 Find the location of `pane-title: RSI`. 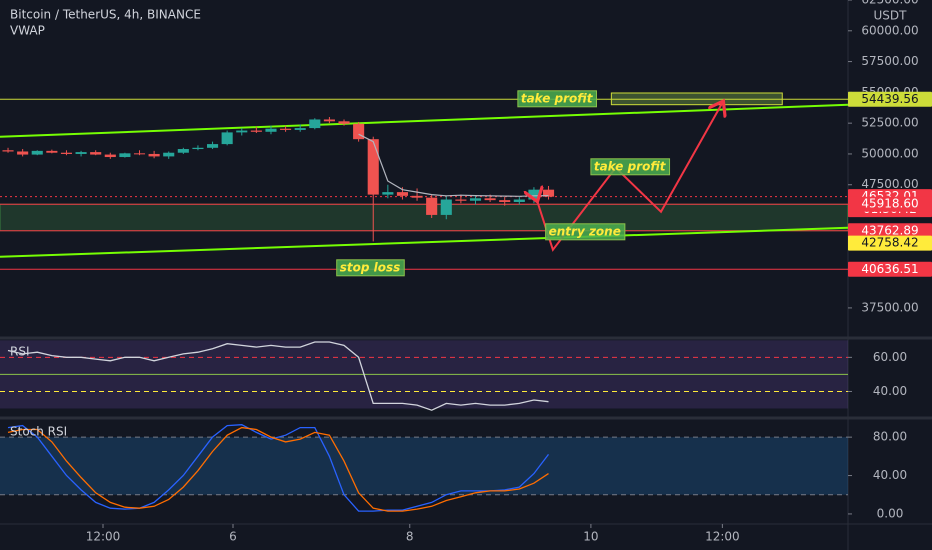

pane-title: RSI is located at coordinates (20, 352).